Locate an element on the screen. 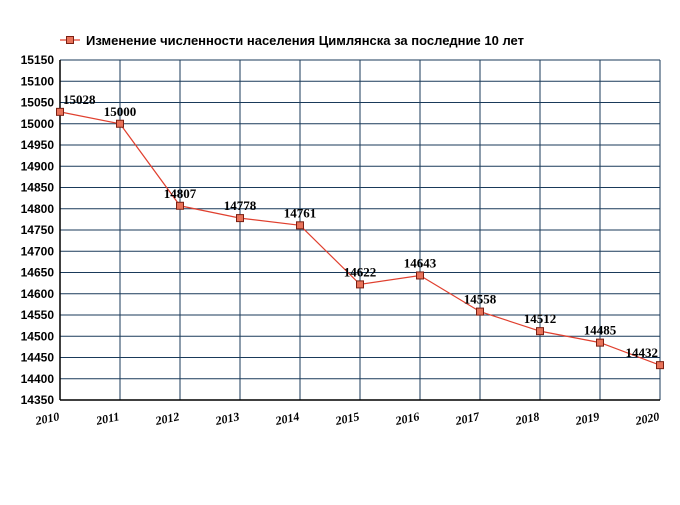 This screenshot has height=505, width=680. data-label: 14558 is located at coordinates (480, 299).